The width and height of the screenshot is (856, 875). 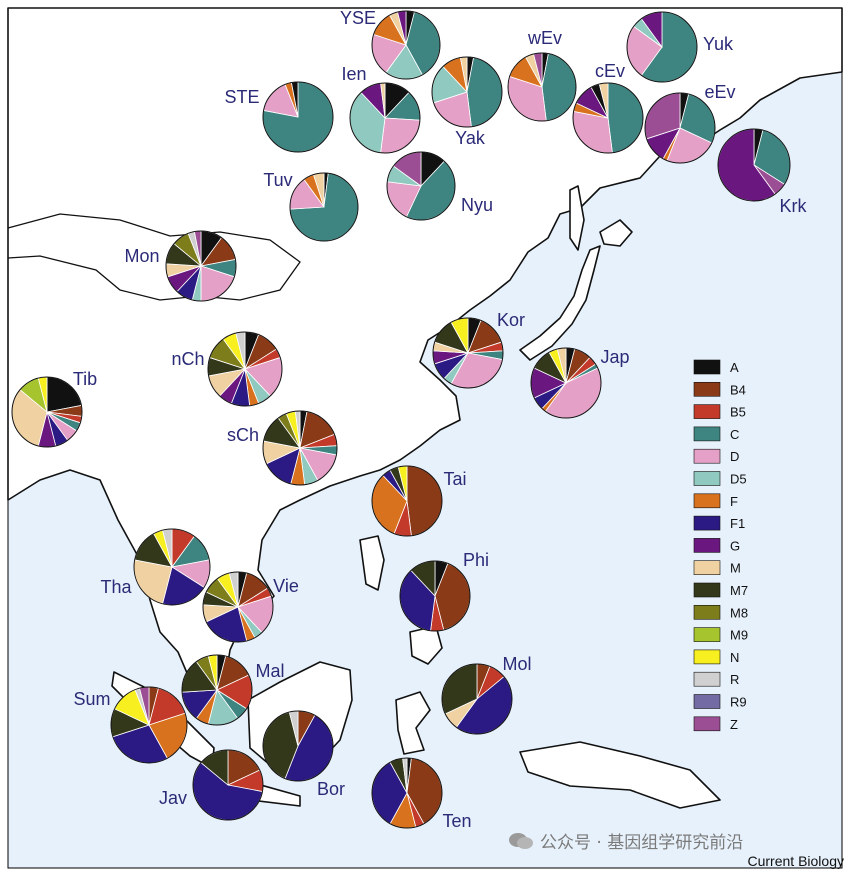 What do you see at coordinates (734, 501) in the screenshot?
I see `legend-label: F` at bounding box center [734, 501].